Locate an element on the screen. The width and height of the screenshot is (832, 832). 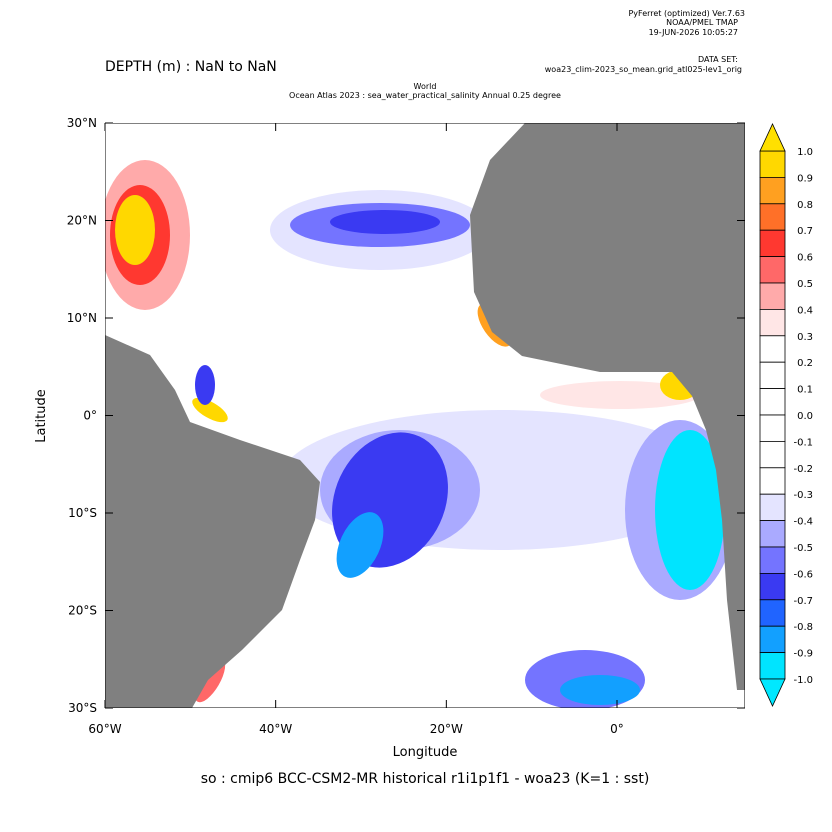
colorbar-label: 1.0 is located at coordinates (805, 152).